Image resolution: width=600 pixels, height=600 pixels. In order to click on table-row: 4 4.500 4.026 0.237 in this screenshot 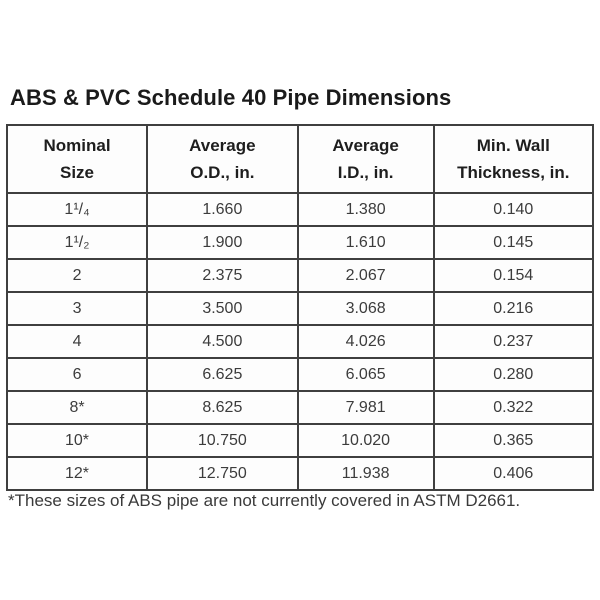, I will do `click(300, 341)`.